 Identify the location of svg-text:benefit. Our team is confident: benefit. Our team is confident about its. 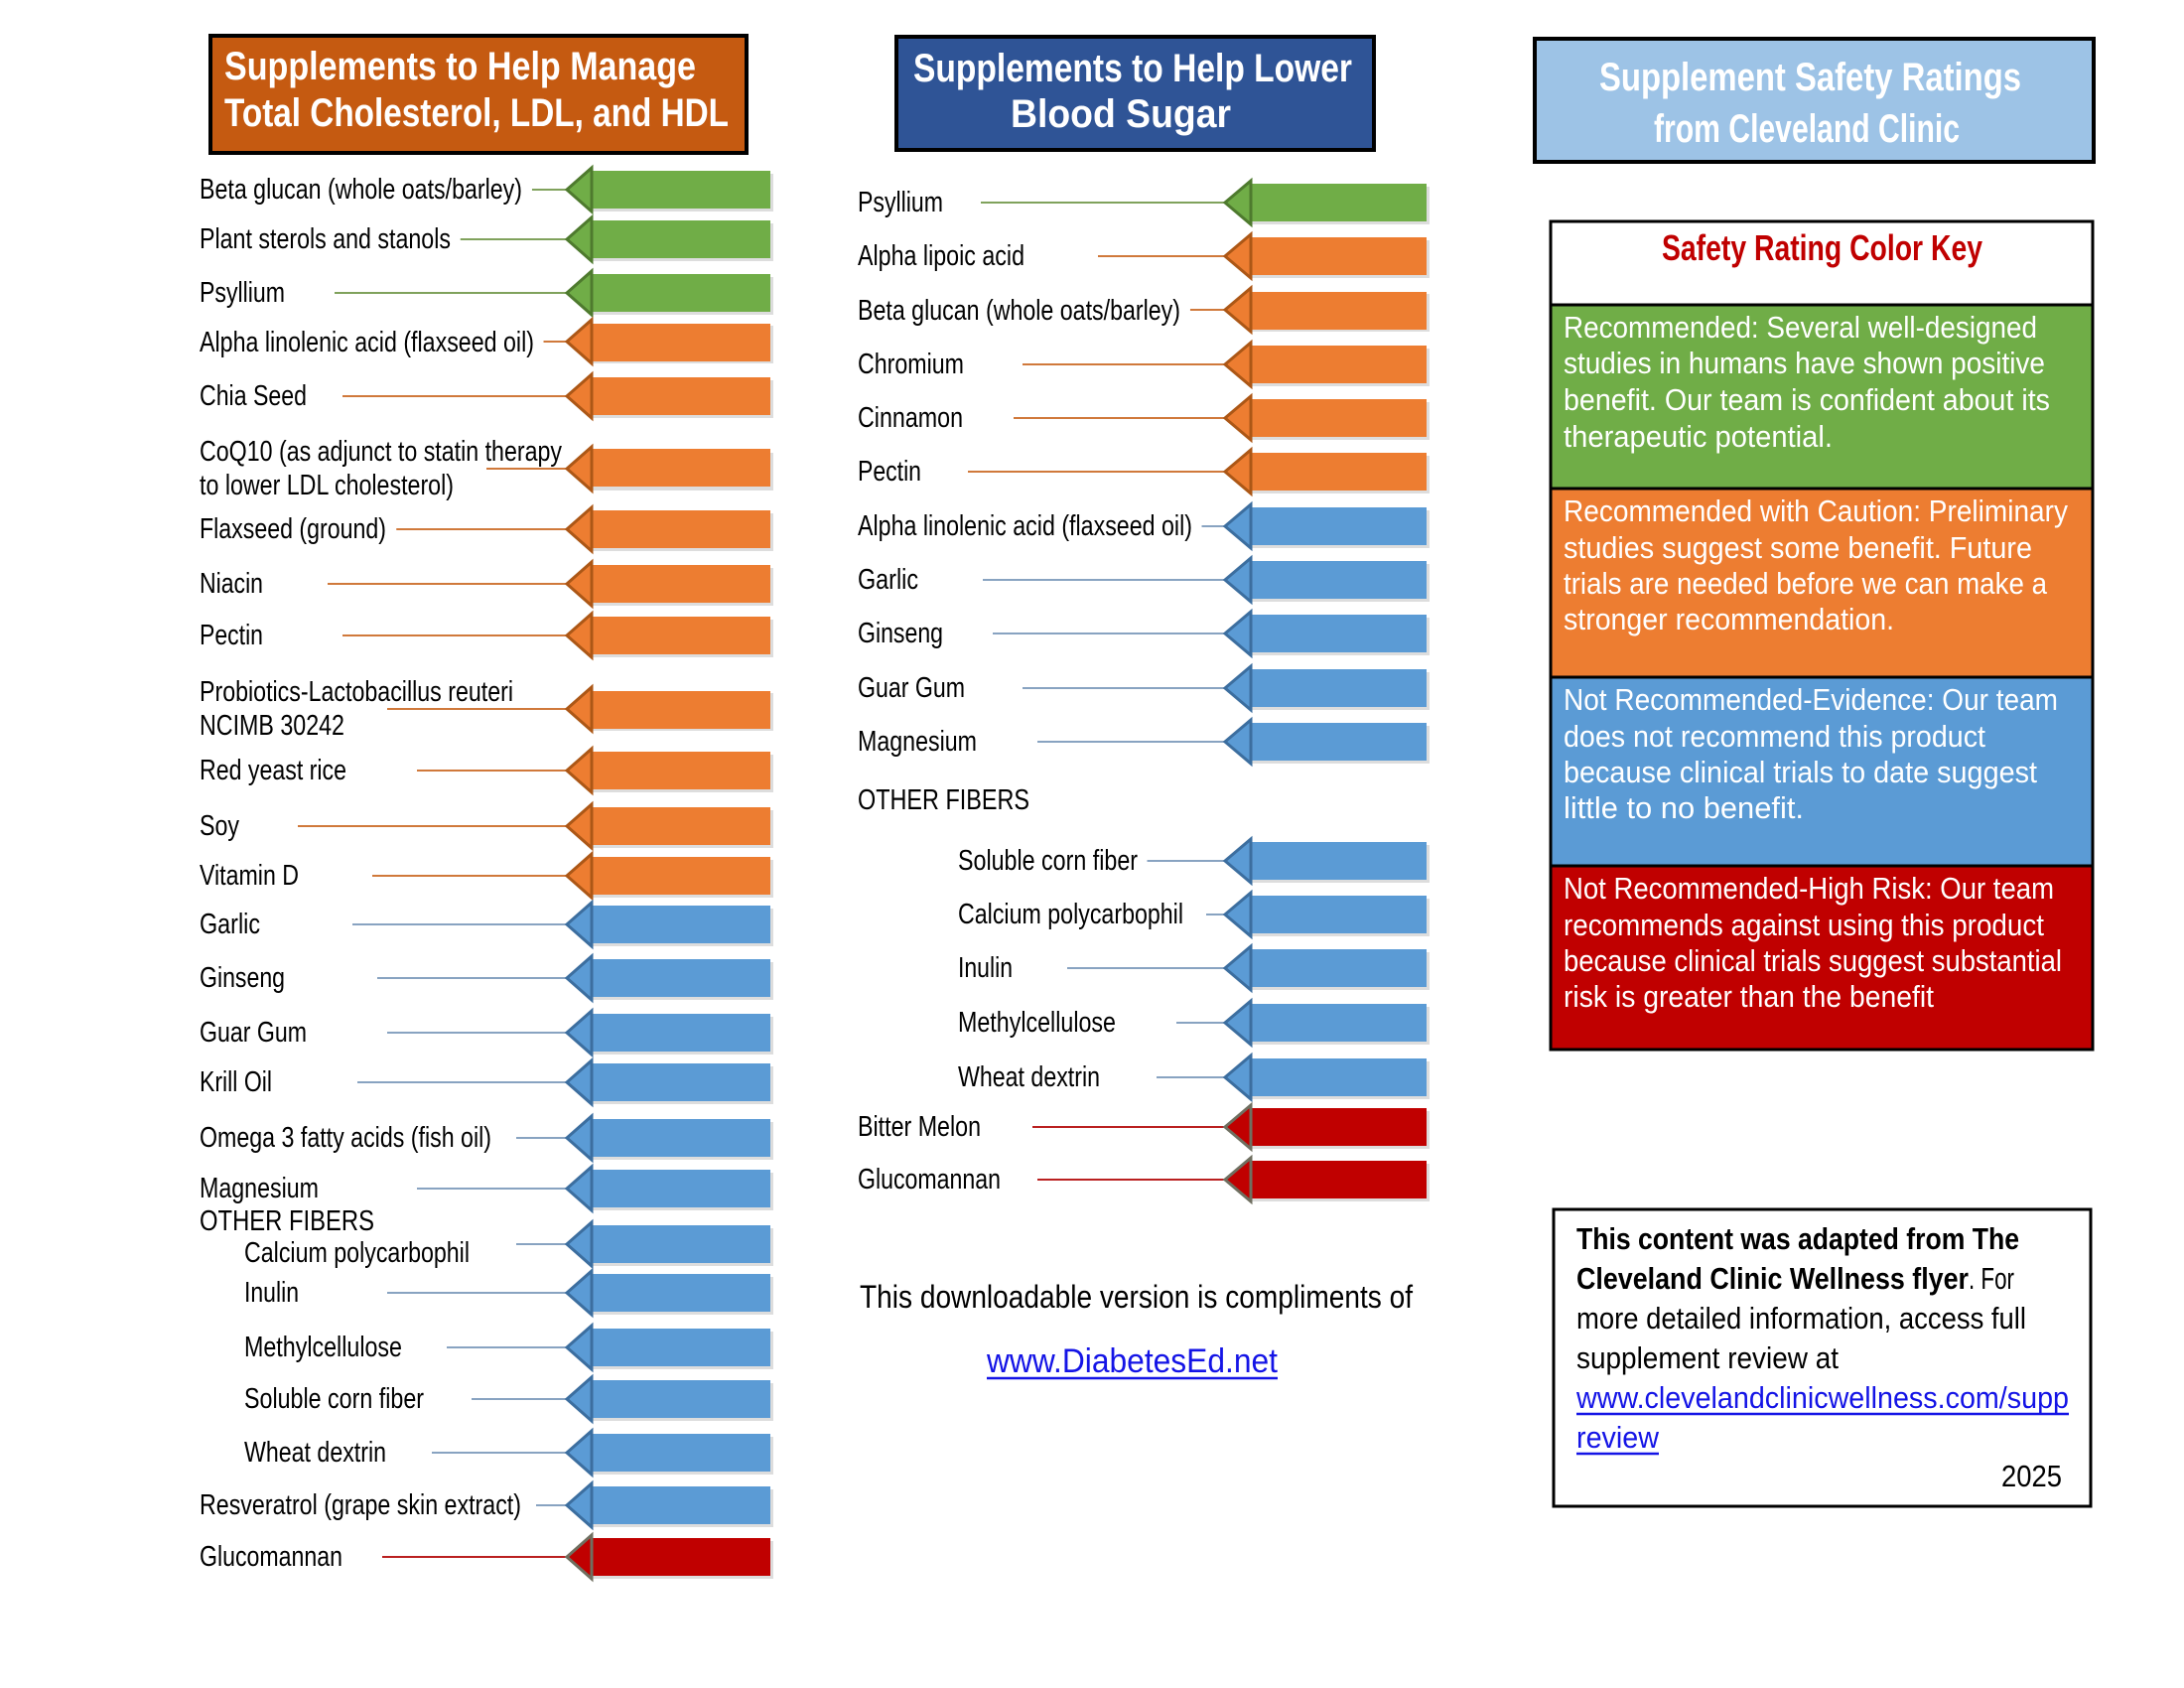
(1807, 399).